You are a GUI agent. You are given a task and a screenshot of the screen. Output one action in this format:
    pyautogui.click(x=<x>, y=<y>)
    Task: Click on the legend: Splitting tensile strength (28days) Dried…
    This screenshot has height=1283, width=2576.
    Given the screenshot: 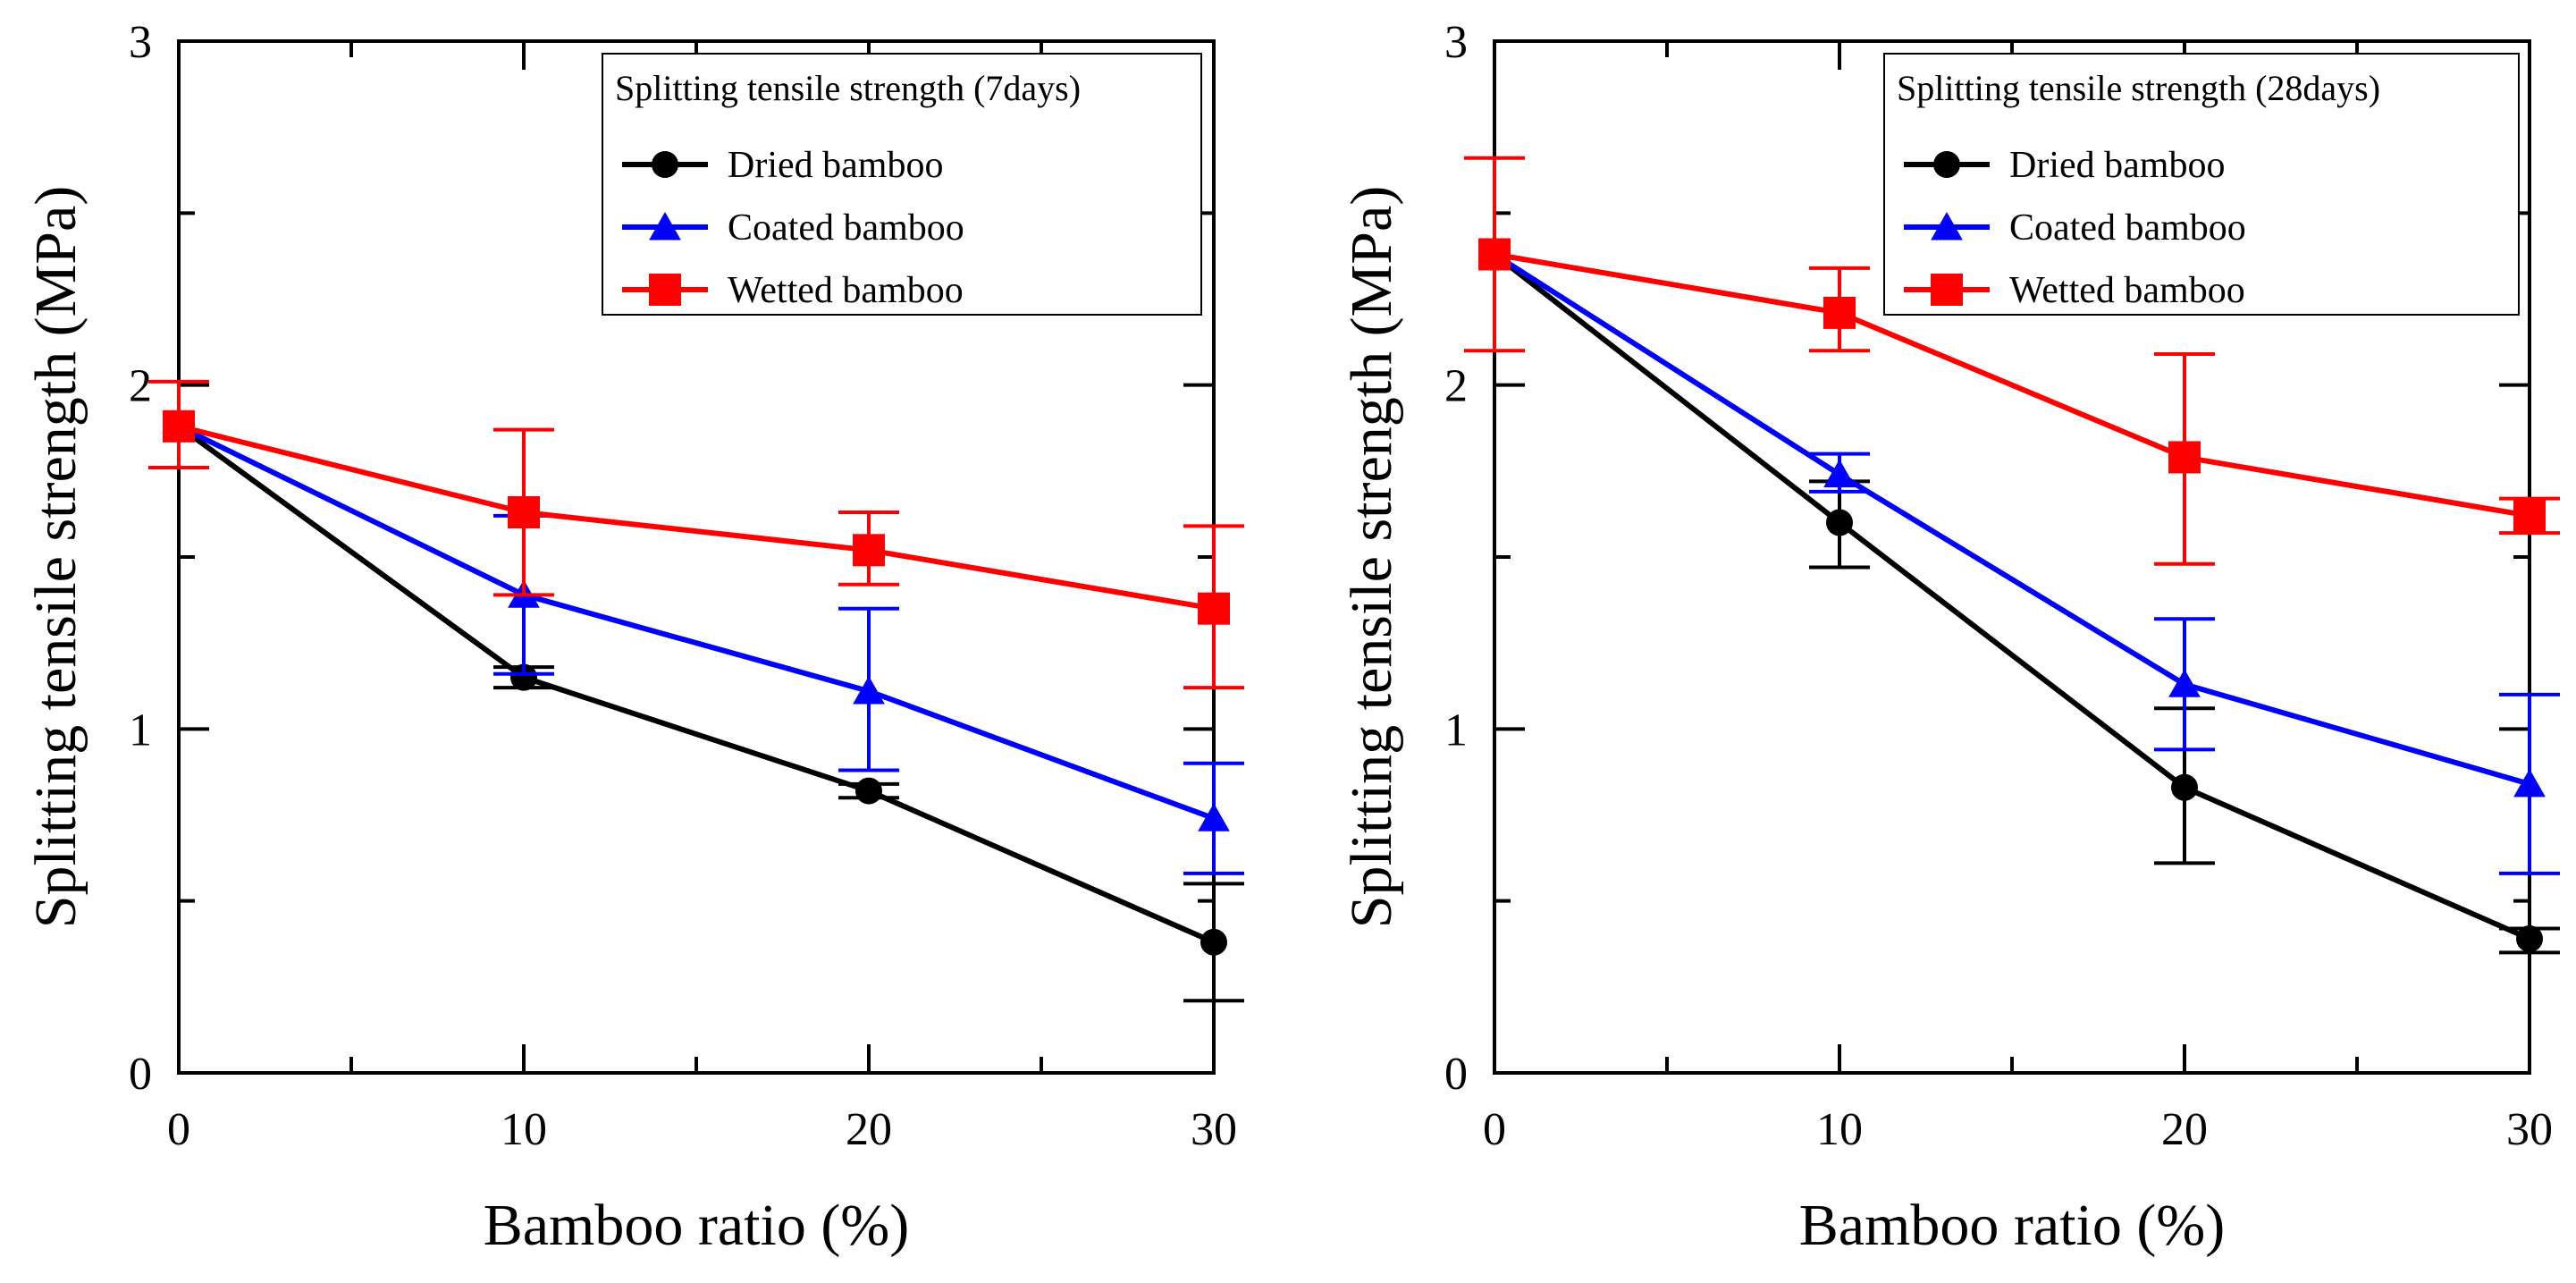 What is the action you would take?
    pyautogui.click(x=2202, y=185)
    